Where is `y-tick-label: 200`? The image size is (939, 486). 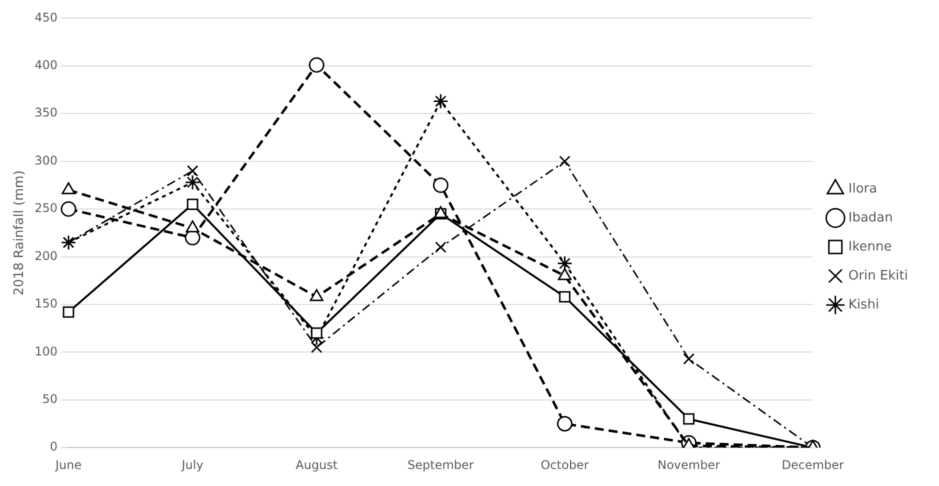
y-tick-label: 200 is located at coordinates (46, 255).